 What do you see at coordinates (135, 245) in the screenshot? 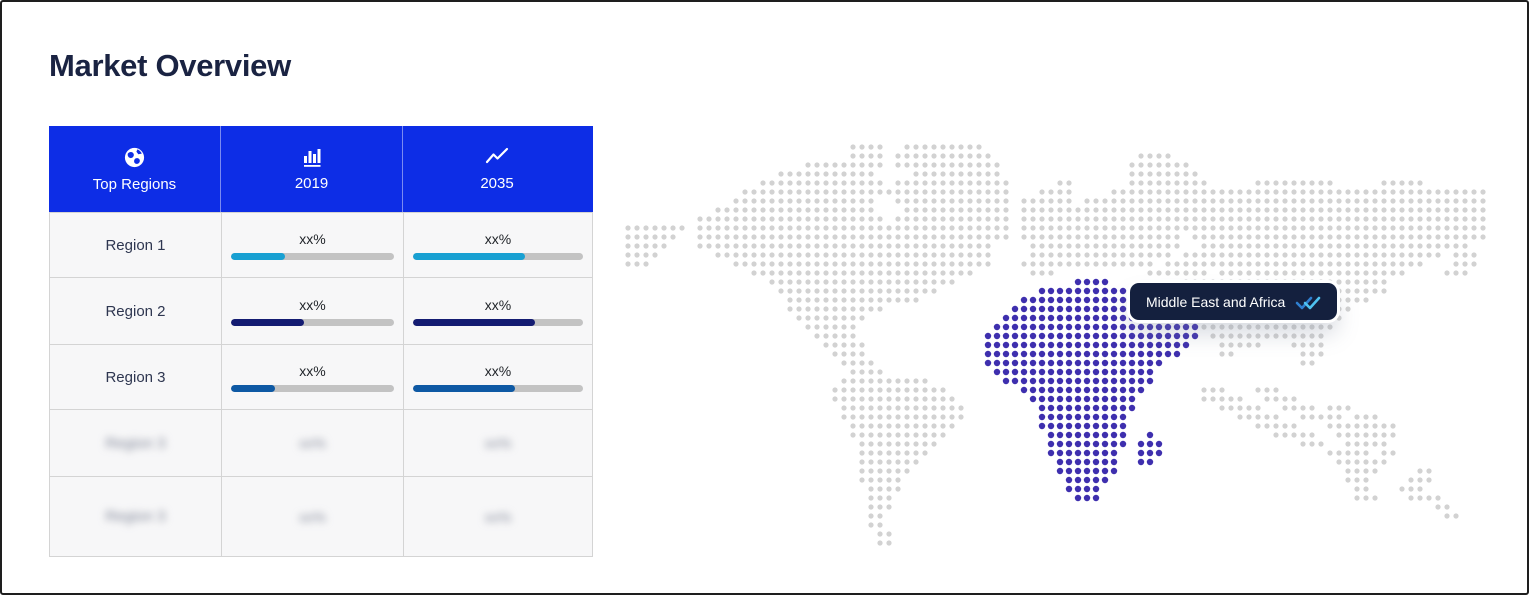
I see `region-label: Region 1` at bounding box center [135, 245].